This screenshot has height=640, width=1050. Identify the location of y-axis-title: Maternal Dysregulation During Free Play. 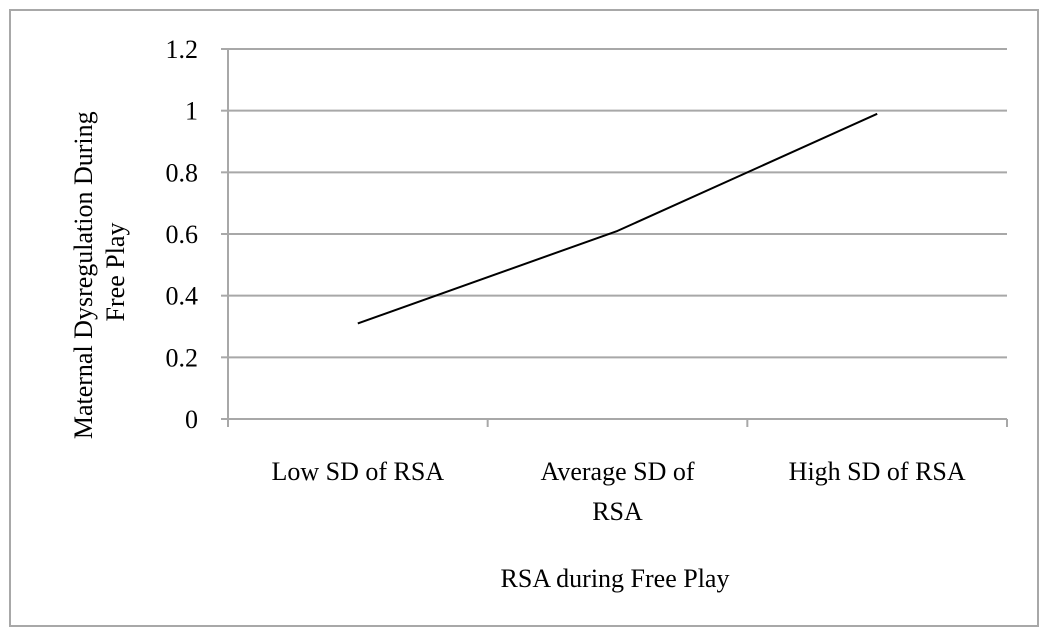
(99, 272).